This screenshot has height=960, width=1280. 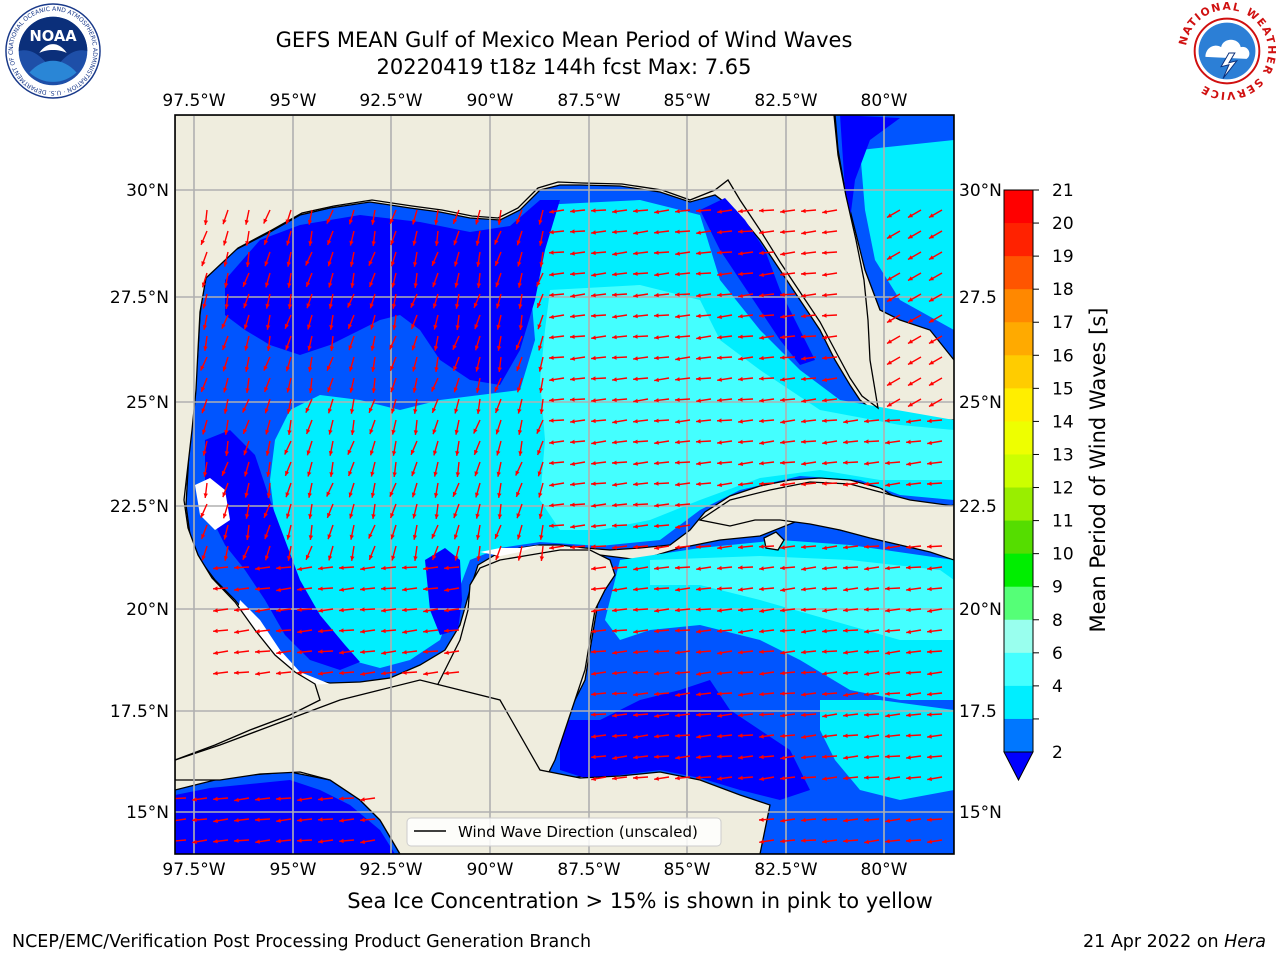 I want to click on colorbar-label: 20, so click(x=1063, y=224).